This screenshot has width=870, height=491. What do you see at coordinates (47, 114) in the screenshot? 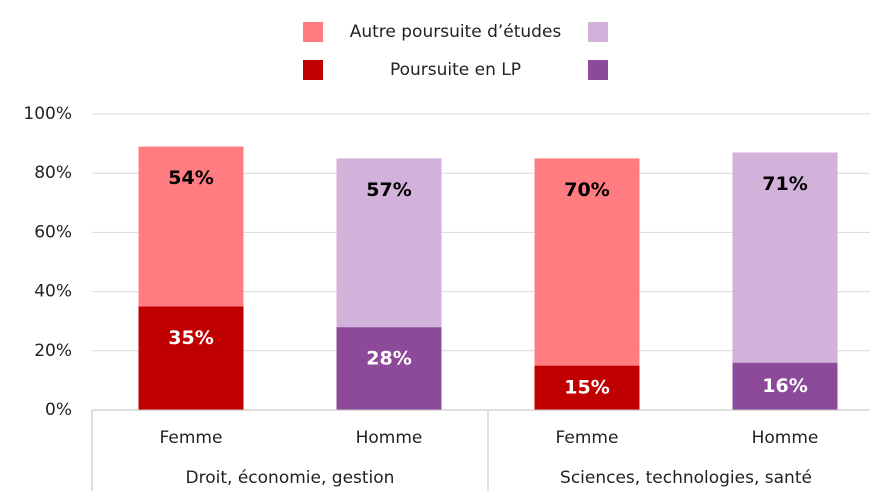
I see `y-tick-label: 100%` at bounding box center [47, 114].